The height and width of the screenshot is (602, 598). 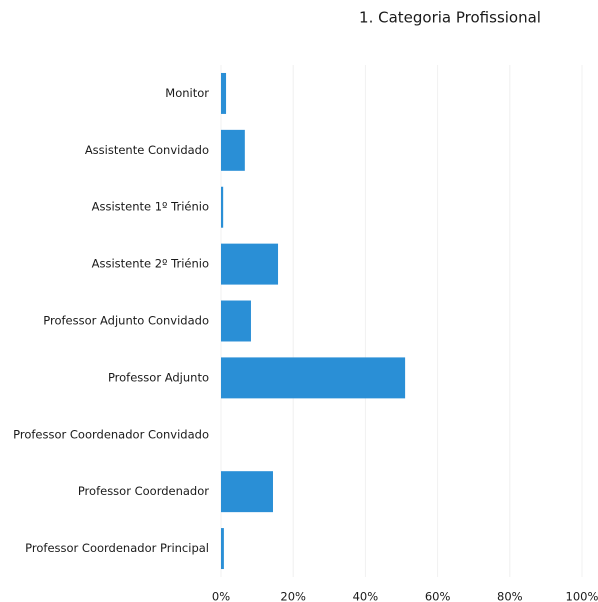 What do you see at coordinates (293, 596) in the screenshot?
I see `x-tick-label: 20%` at bounding box center [293, 596].